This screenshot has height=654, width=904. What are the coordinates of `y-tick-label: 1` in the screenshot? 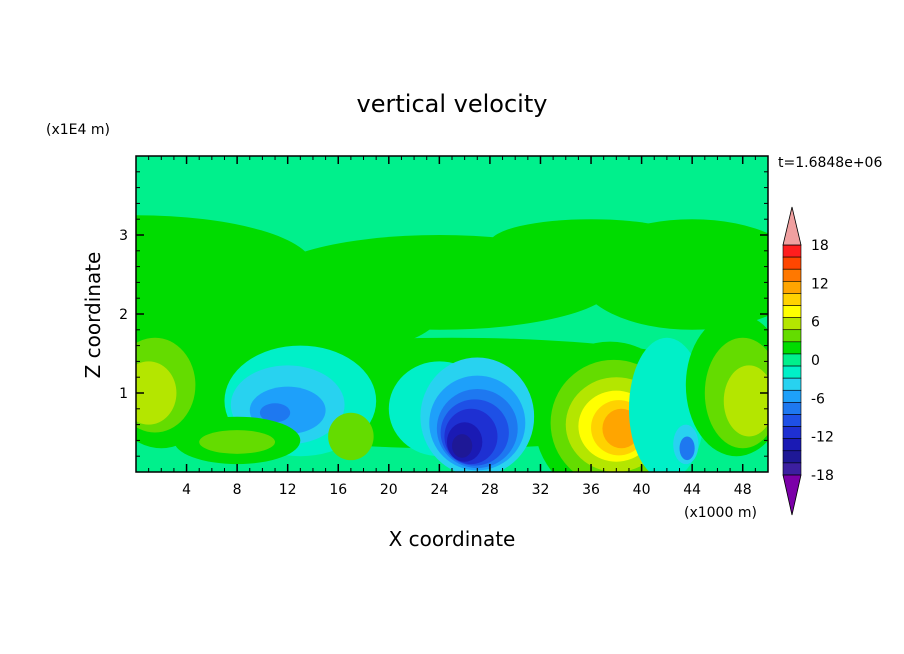 It's located at (123, 394).